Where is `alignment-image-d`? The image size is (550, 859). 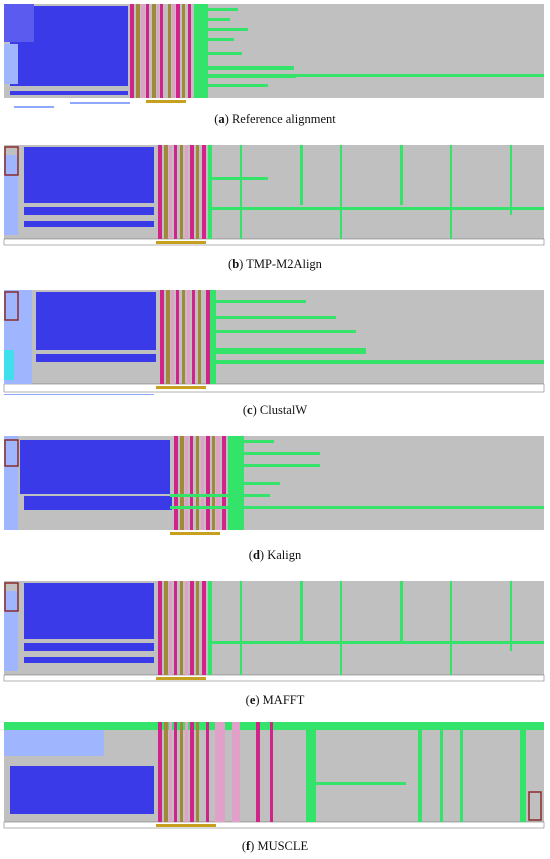 alignment-image-d is located at coordinates (274, 485).